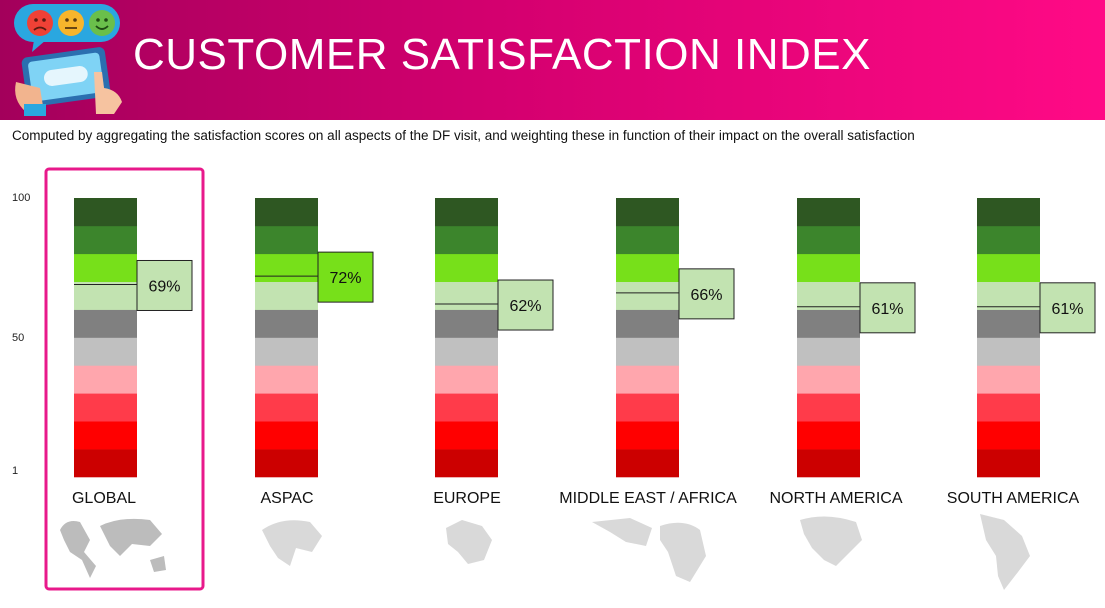 The width and height of the screenshot is (1105, 608). I want to click on y-axis: 100 50 1, so click(21, 334).